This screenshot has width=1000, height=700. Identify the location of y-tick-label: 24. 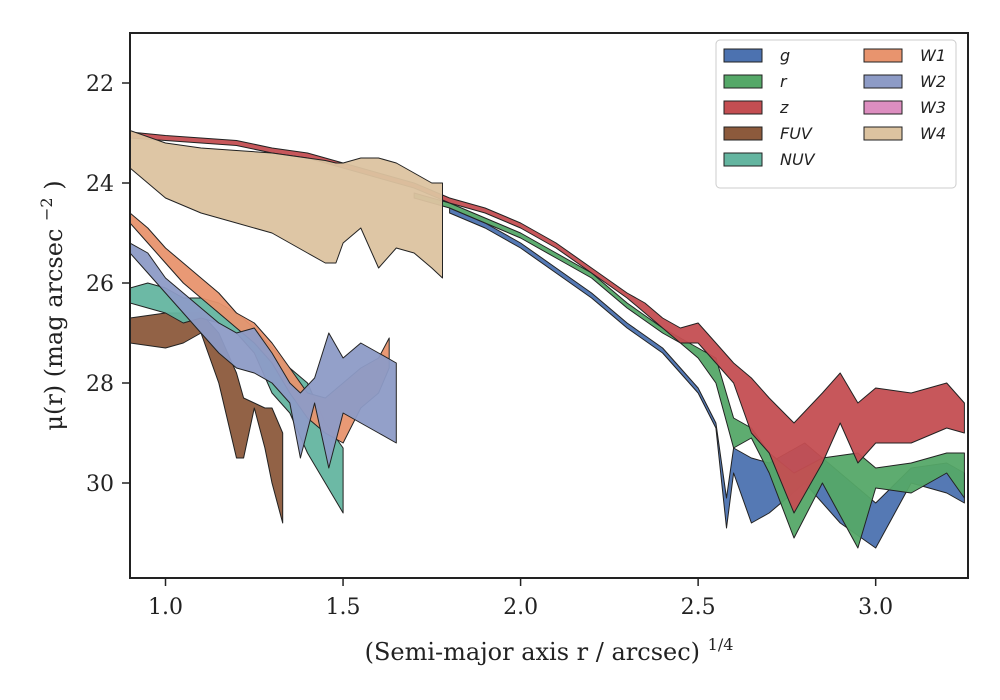
(100, 184).